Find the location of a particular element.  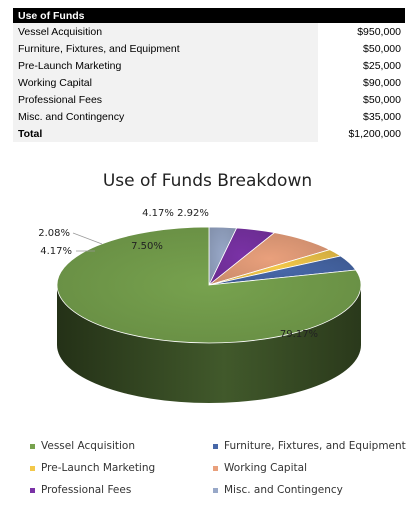

table-row: Misc. and Contingency $35,000 is located at coordinates (209, 116).